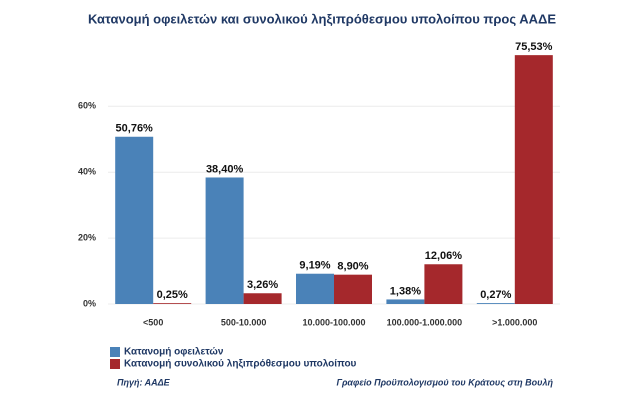 The height and width of the screenshot is (405, 644). Describe the element at coordinates (514, 322) in the screenshot. I see `x-tick-label: >1.000.000` at that location.